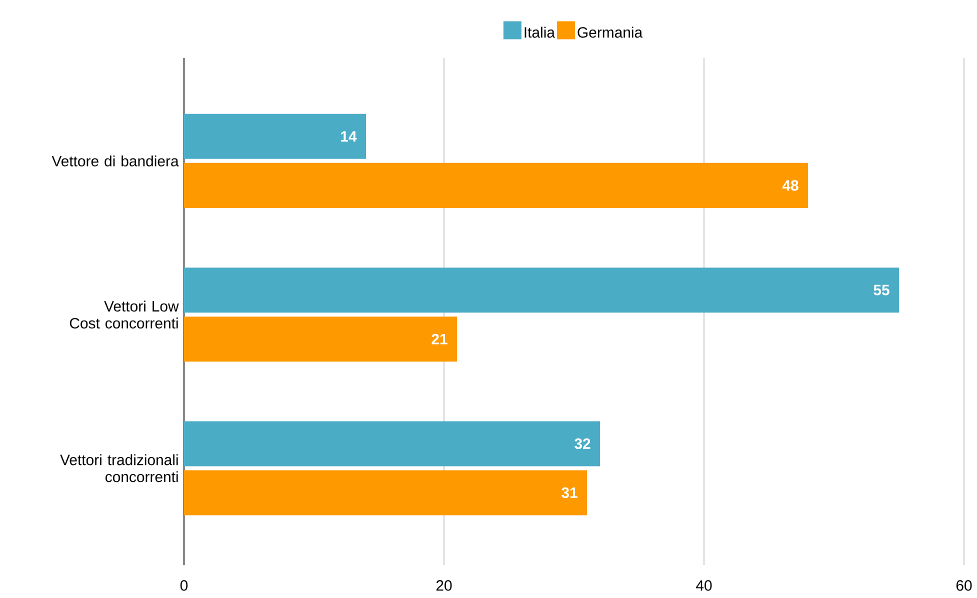 This screenshot has width=977, height=598. What do you see at coordinates (582, 444) in the screenshot?
I see `data-label: 32` at bounding box center [582, 444].